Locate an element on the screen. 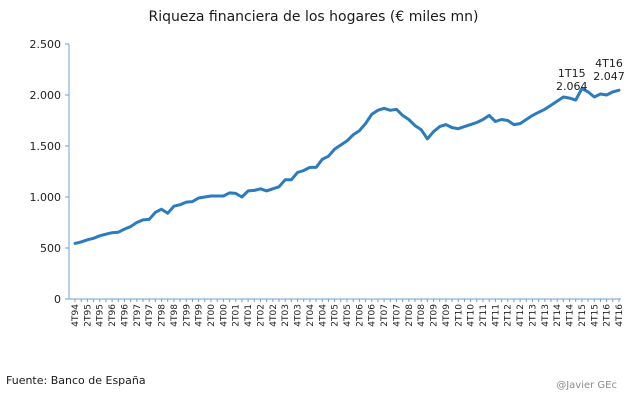 Image resolution: width=627 pixels, height=400 pixels. x-tick-label: 2T15 is located at coordinates (583, 315).